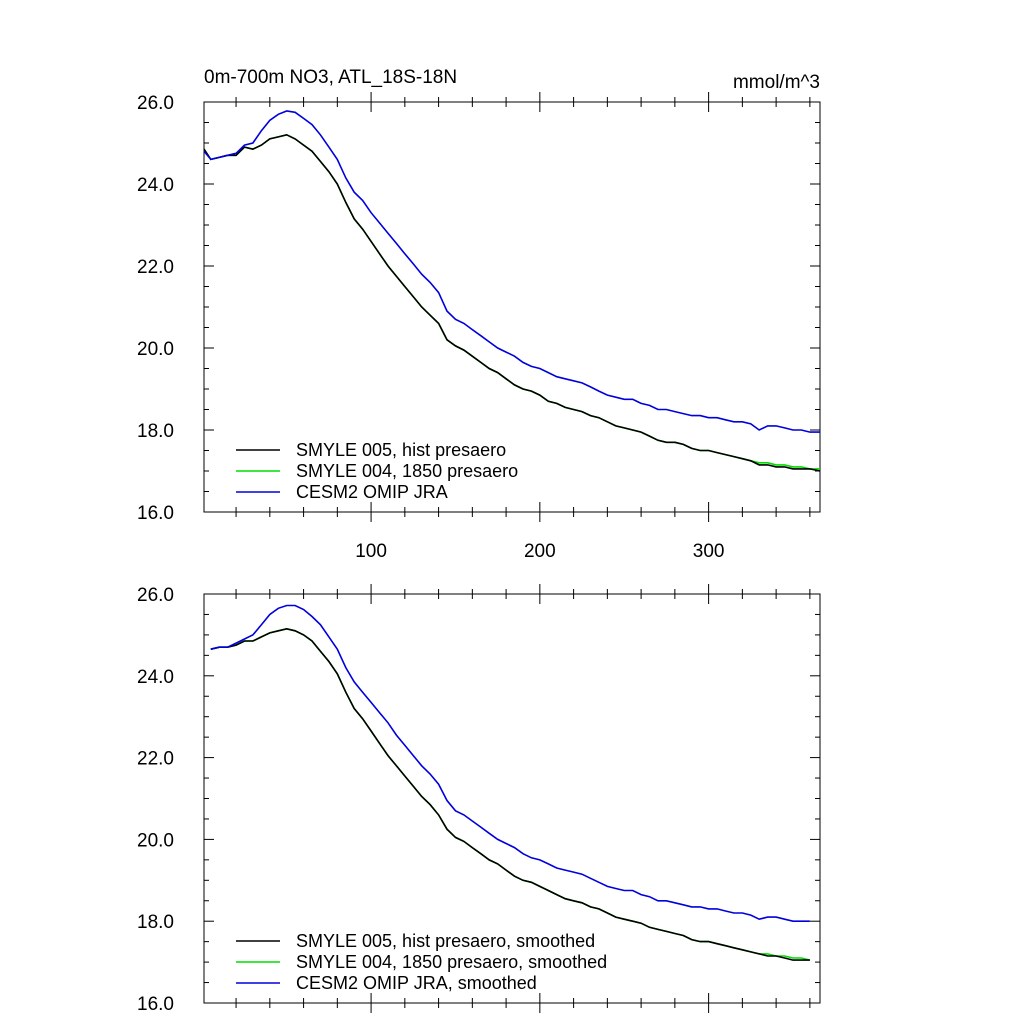 The width and height of the screenshot is (1024, 1024). What do you see at coordinates (371, 551) in the screenshot?
I see `x-tick-label: 100` at bounding box center [371, 551].